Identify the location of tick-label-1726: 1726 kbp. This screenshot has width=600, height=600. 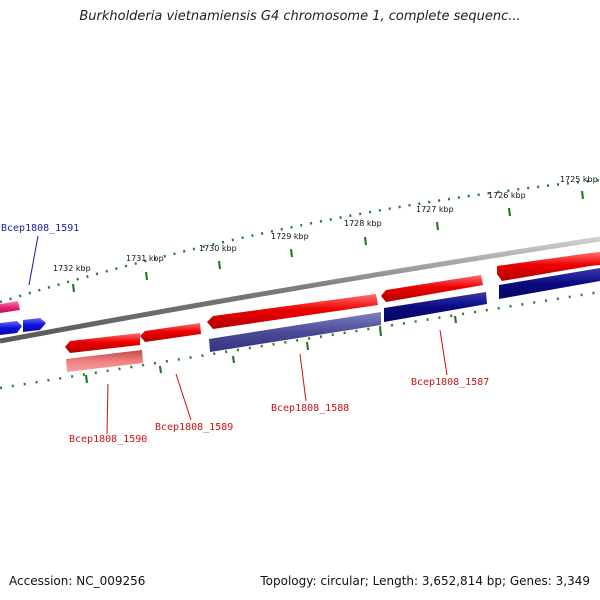
(507, 195).